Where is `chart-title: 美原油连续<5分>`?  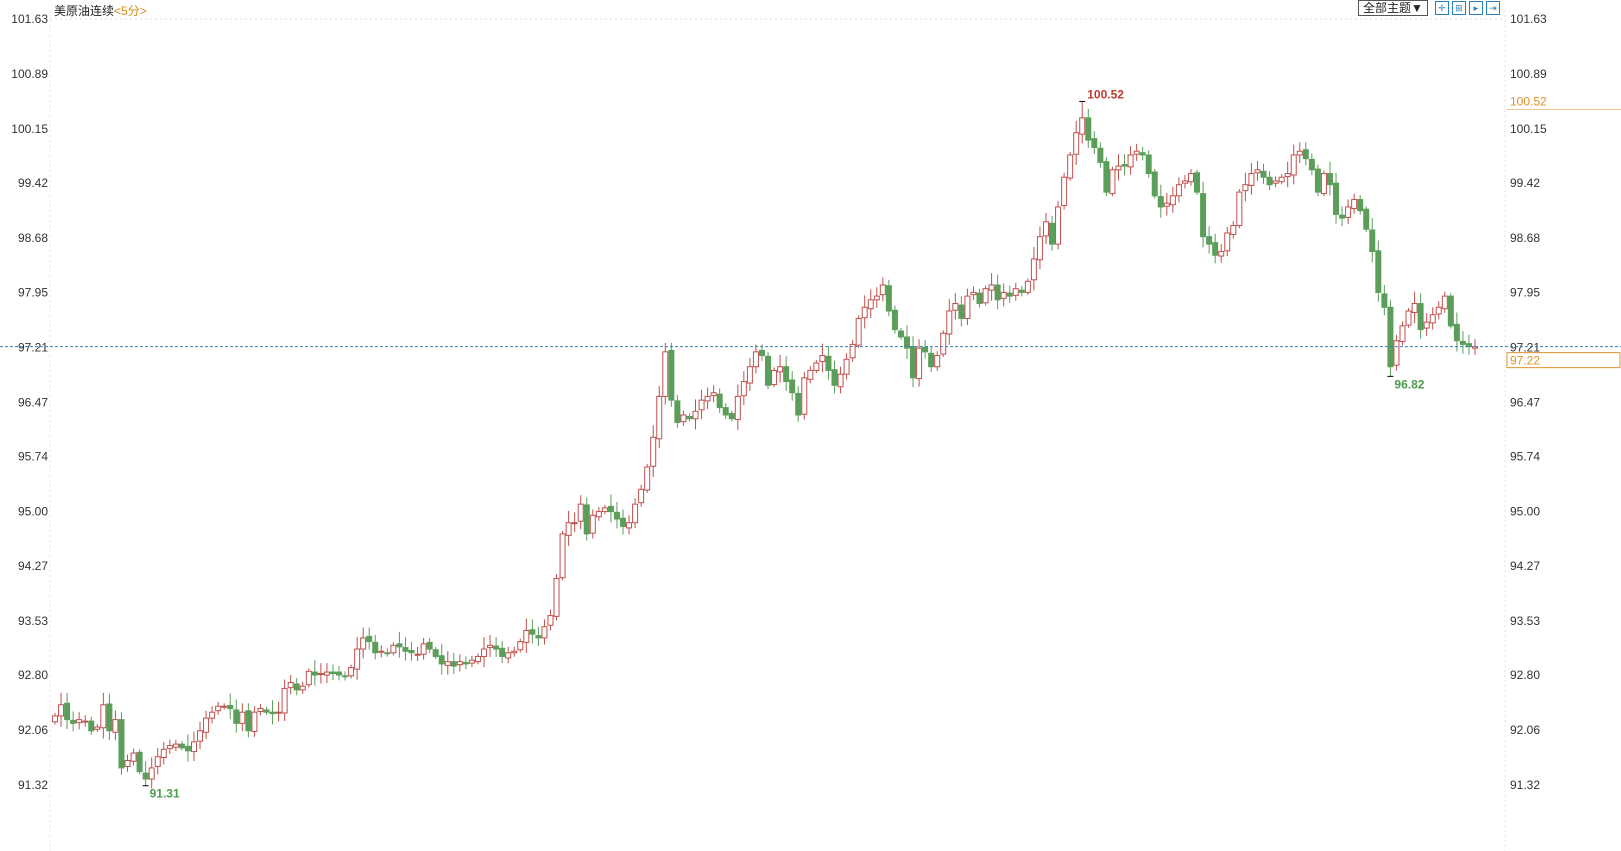 chart-title: 美原油连续<5分> is located at coordinates (100, 10).